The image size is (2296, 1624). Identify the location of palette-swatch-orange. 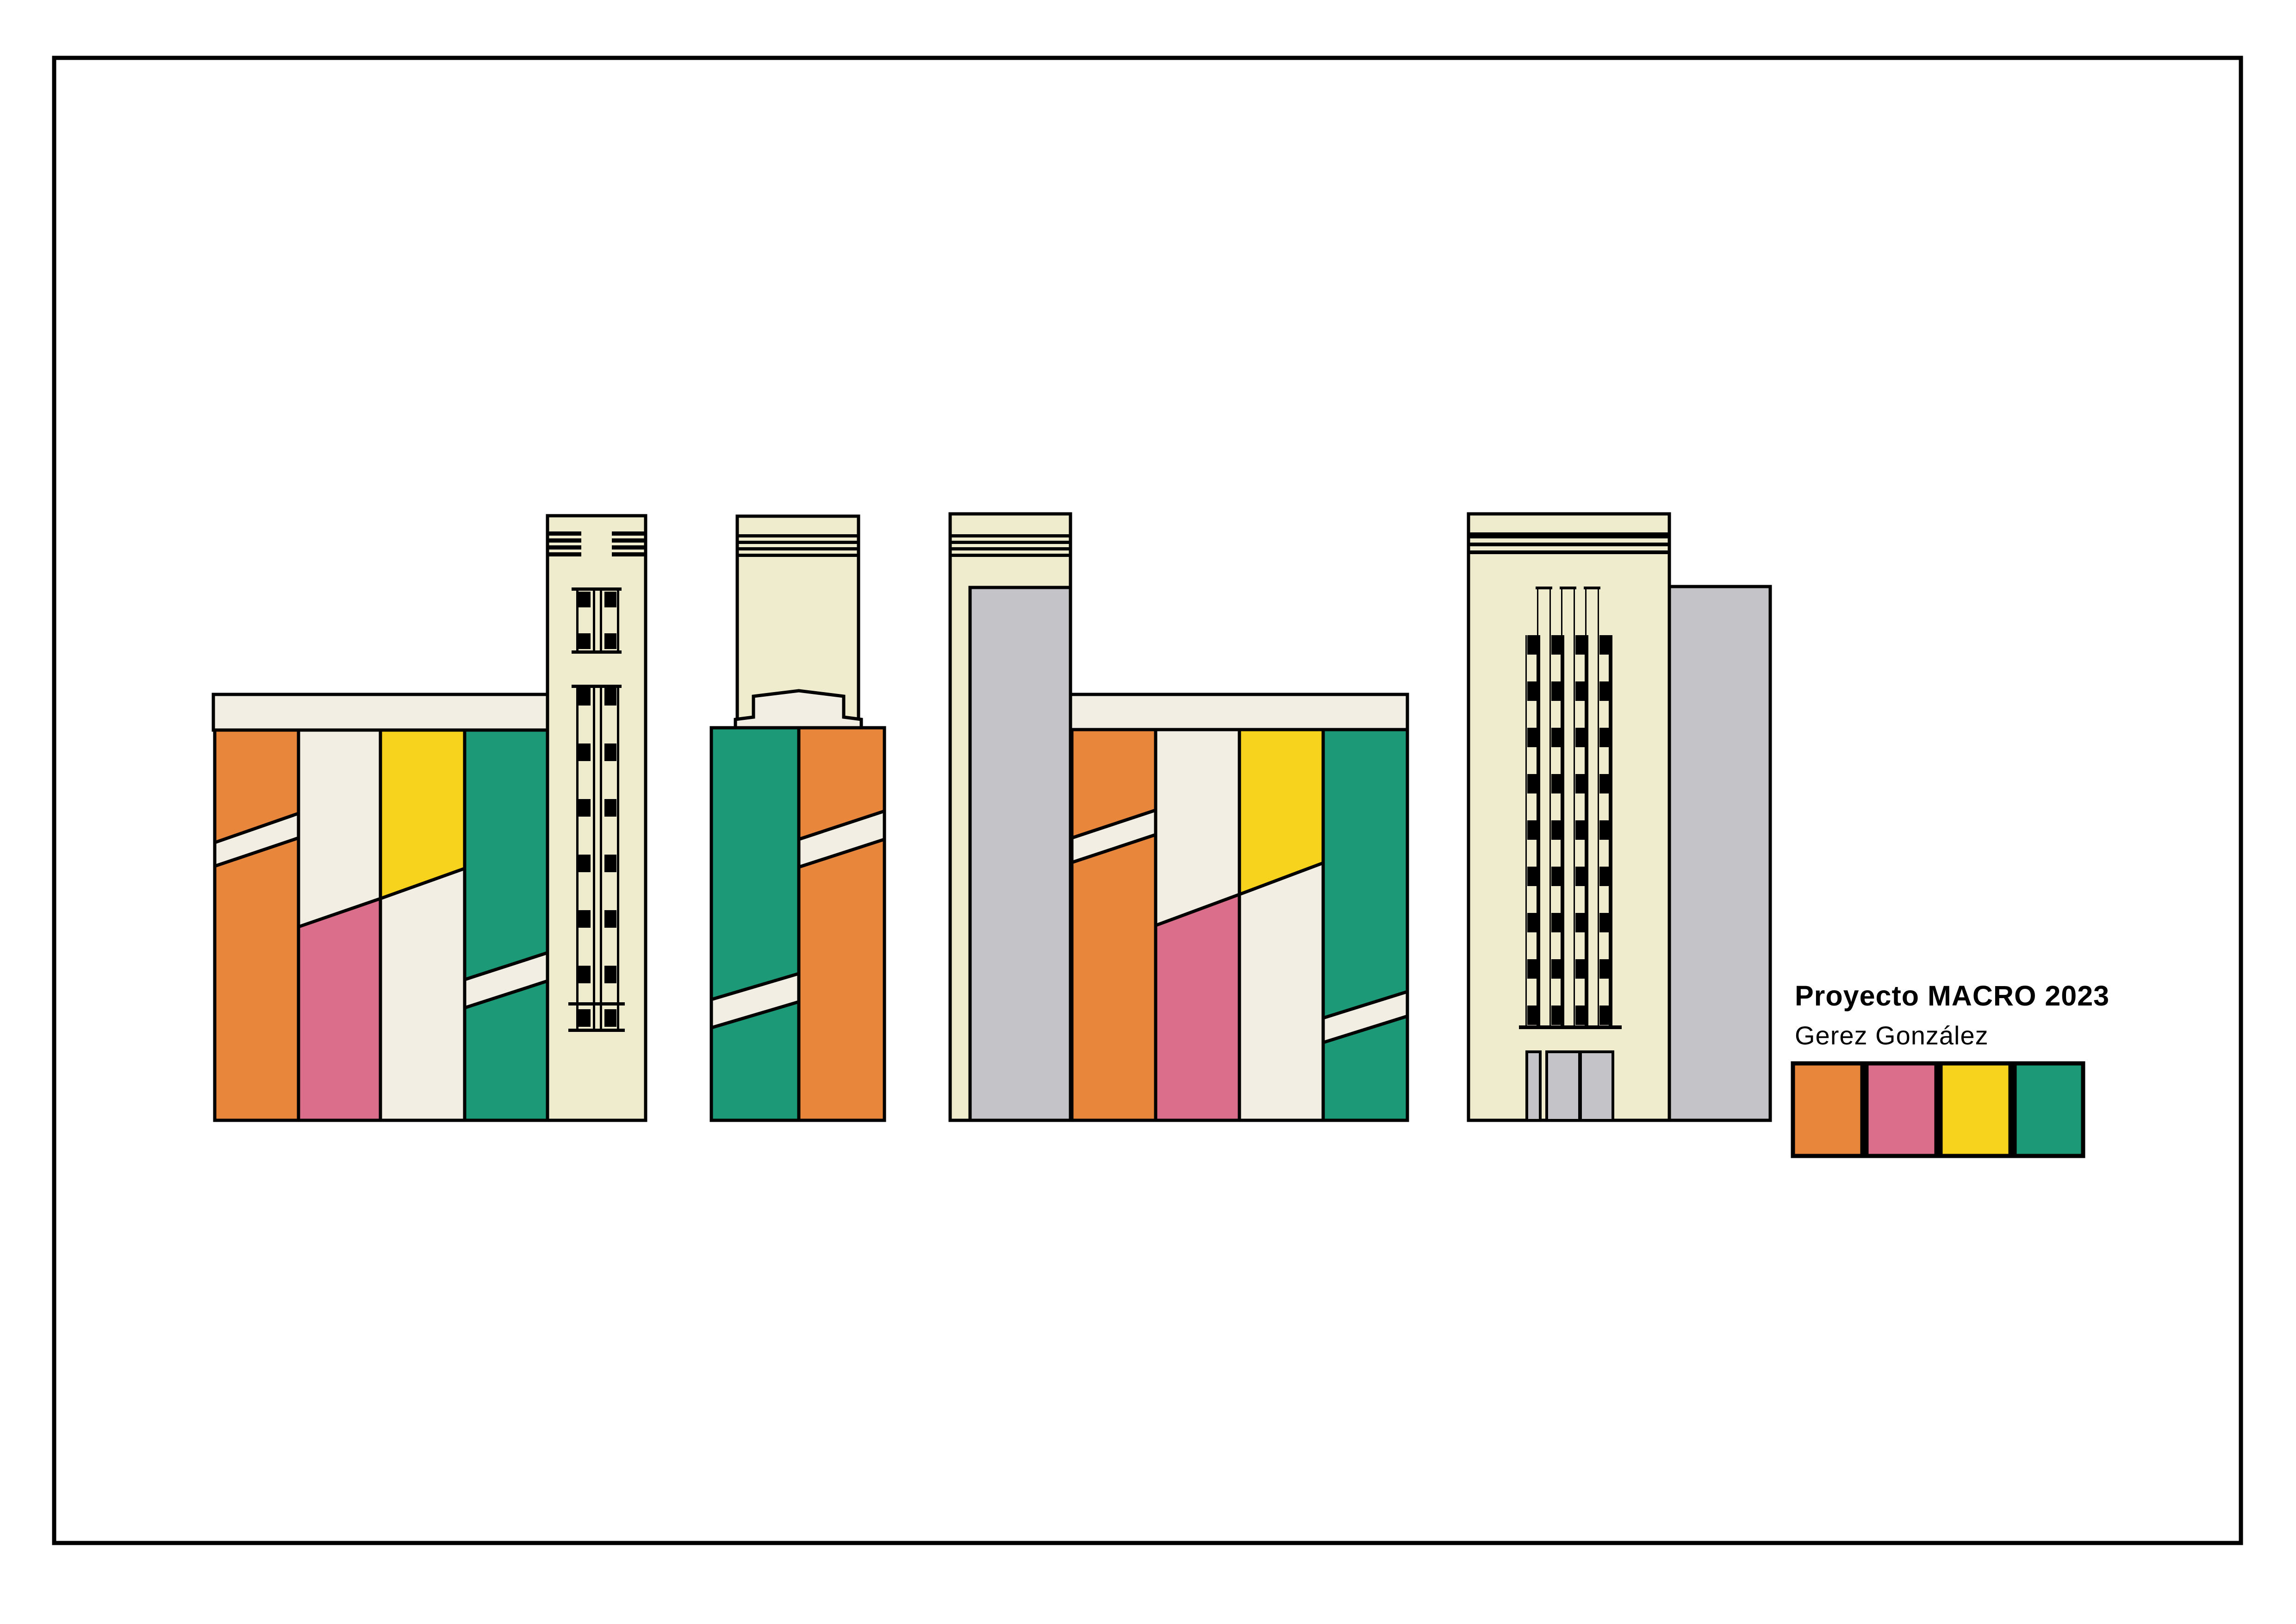
(1828, 1109).